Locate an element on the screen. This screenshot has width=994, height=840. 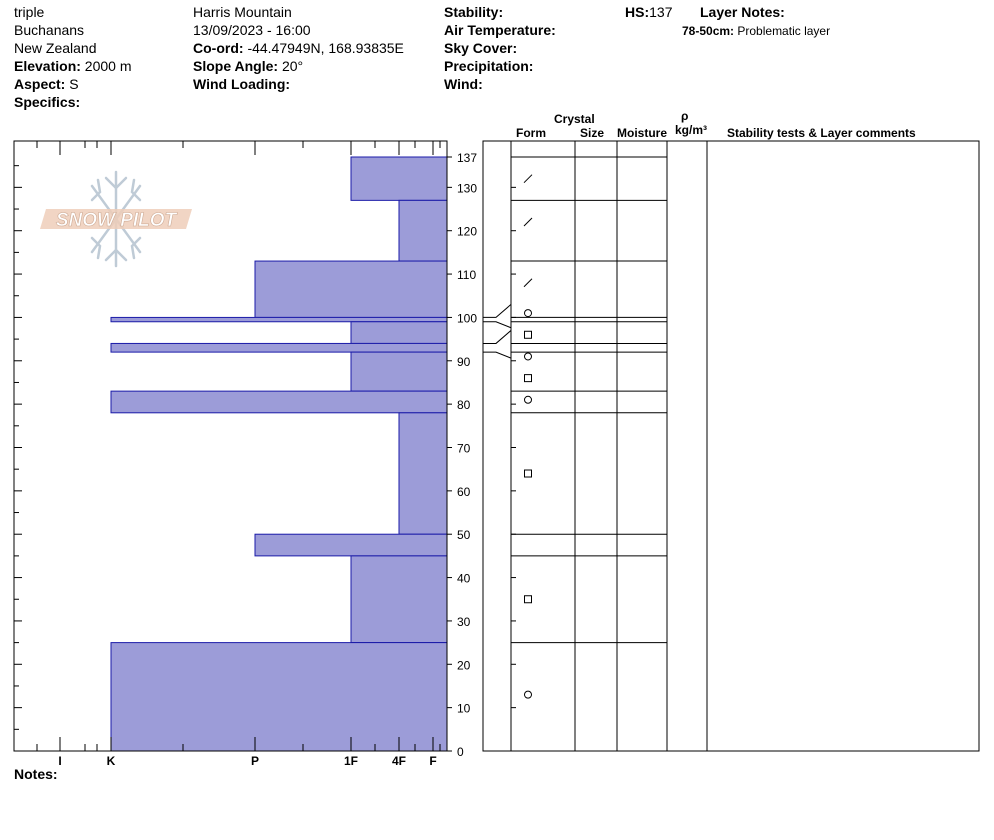
layer-note-row: 78-50cm: Problematic layer is located at coordinates (756, 31).